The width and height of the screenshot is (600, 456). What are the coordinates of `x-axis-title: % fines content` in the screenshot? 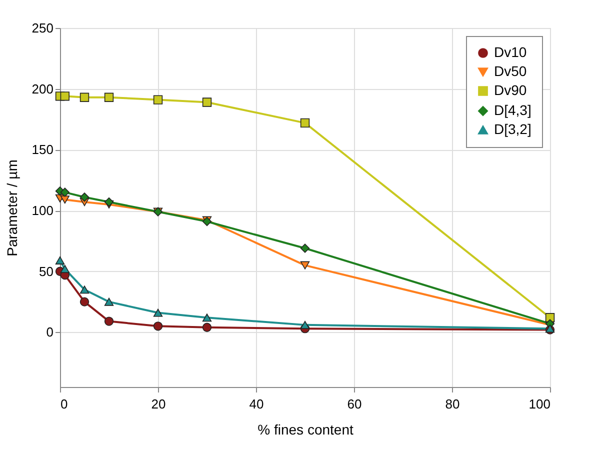 It's located at (306, 430).